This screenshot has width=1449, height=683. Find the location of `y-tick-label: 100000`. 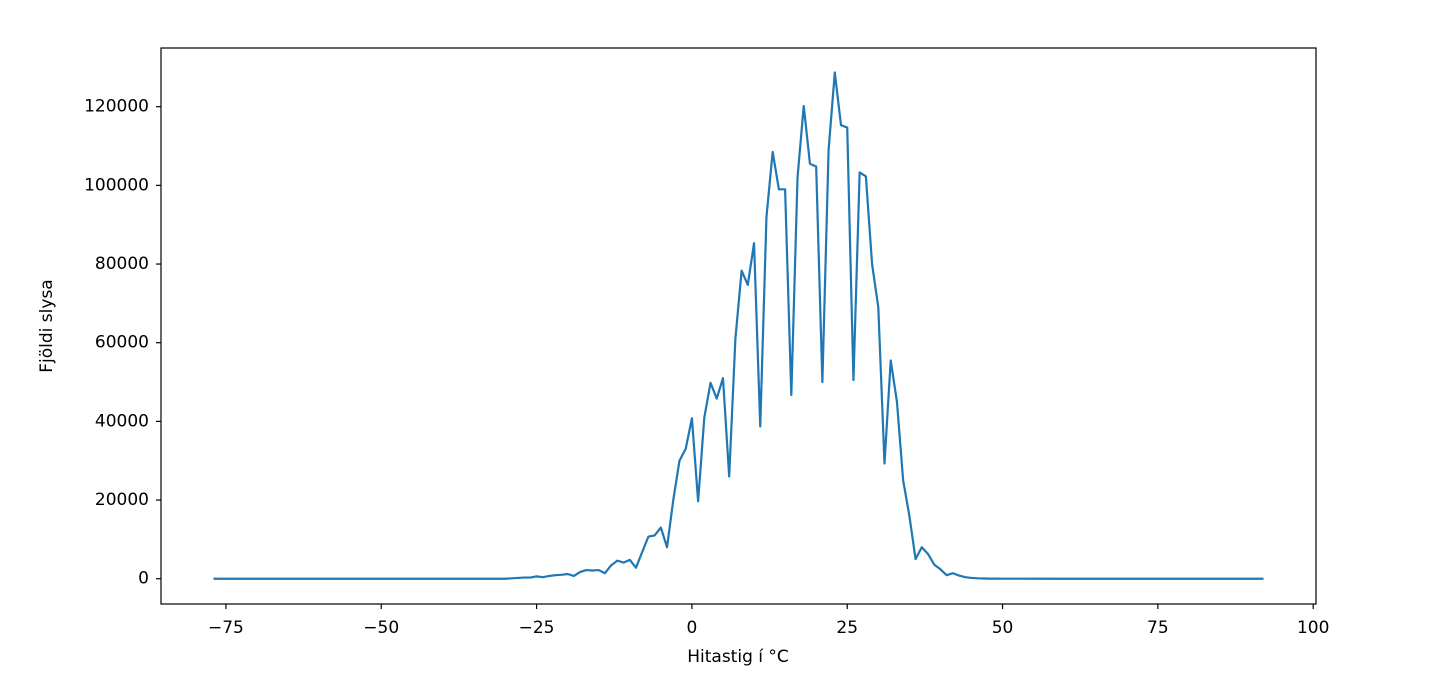

y-tick-label: 100000 is located at coordinates (116, 185).